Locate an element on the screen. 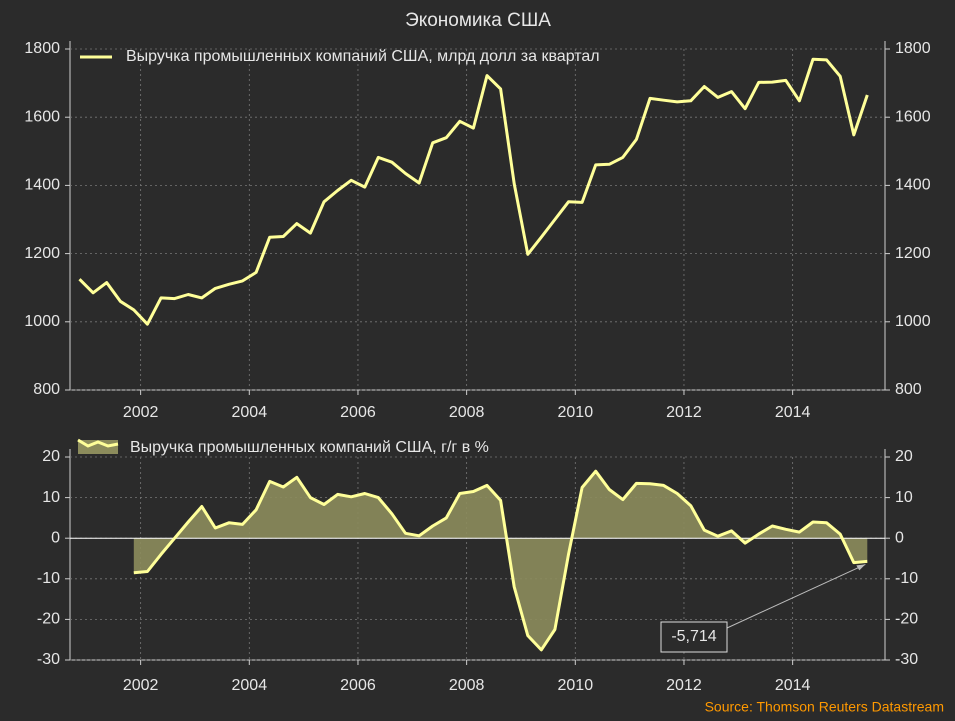  chart-title: Экономика США is located at coordinates (478, 20).